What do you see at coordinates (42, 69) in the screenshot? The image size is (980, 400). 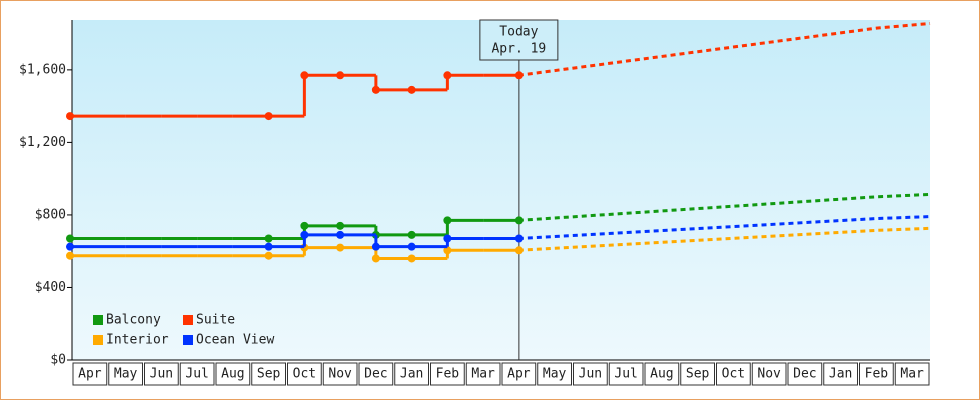 I see `y-tick-label: $1,600` at bounding box center [42, 69].